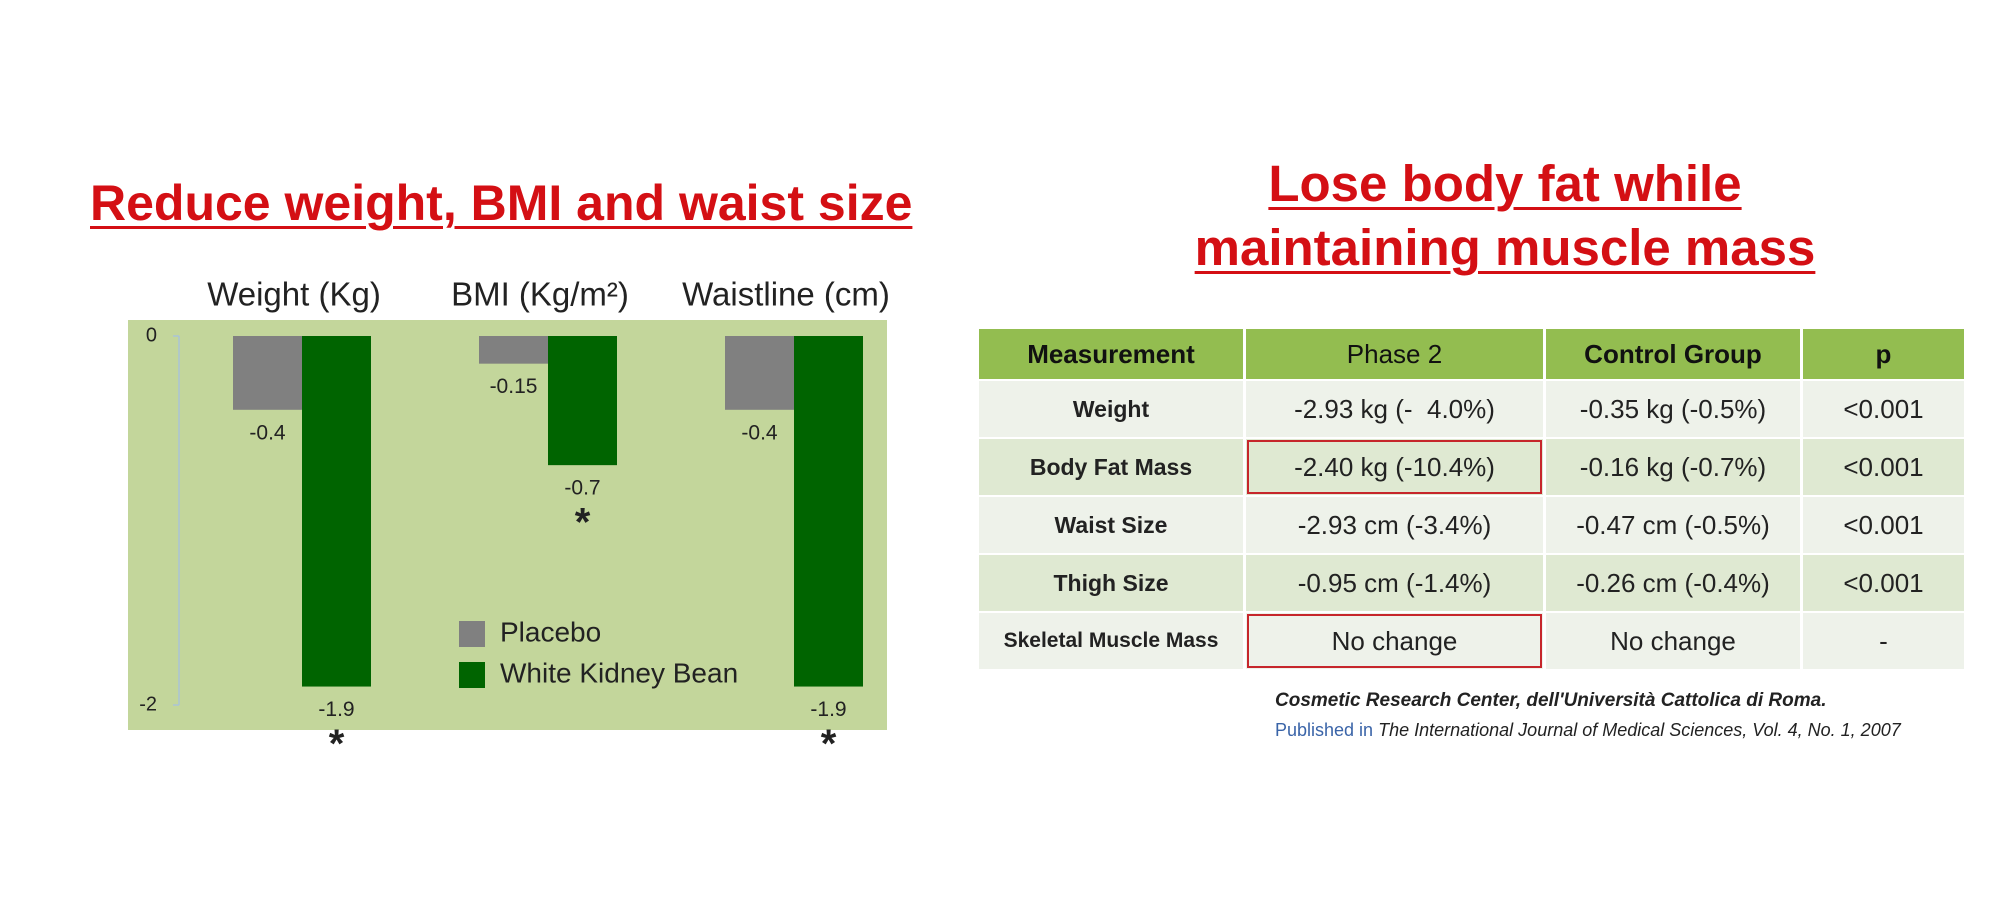 The height and width of the screenshot is (922, 2009). Describe the element at coordinates (1394, 583) in the screenshot. I see `cell: -0.95 cm (-1.4%)` at that location.